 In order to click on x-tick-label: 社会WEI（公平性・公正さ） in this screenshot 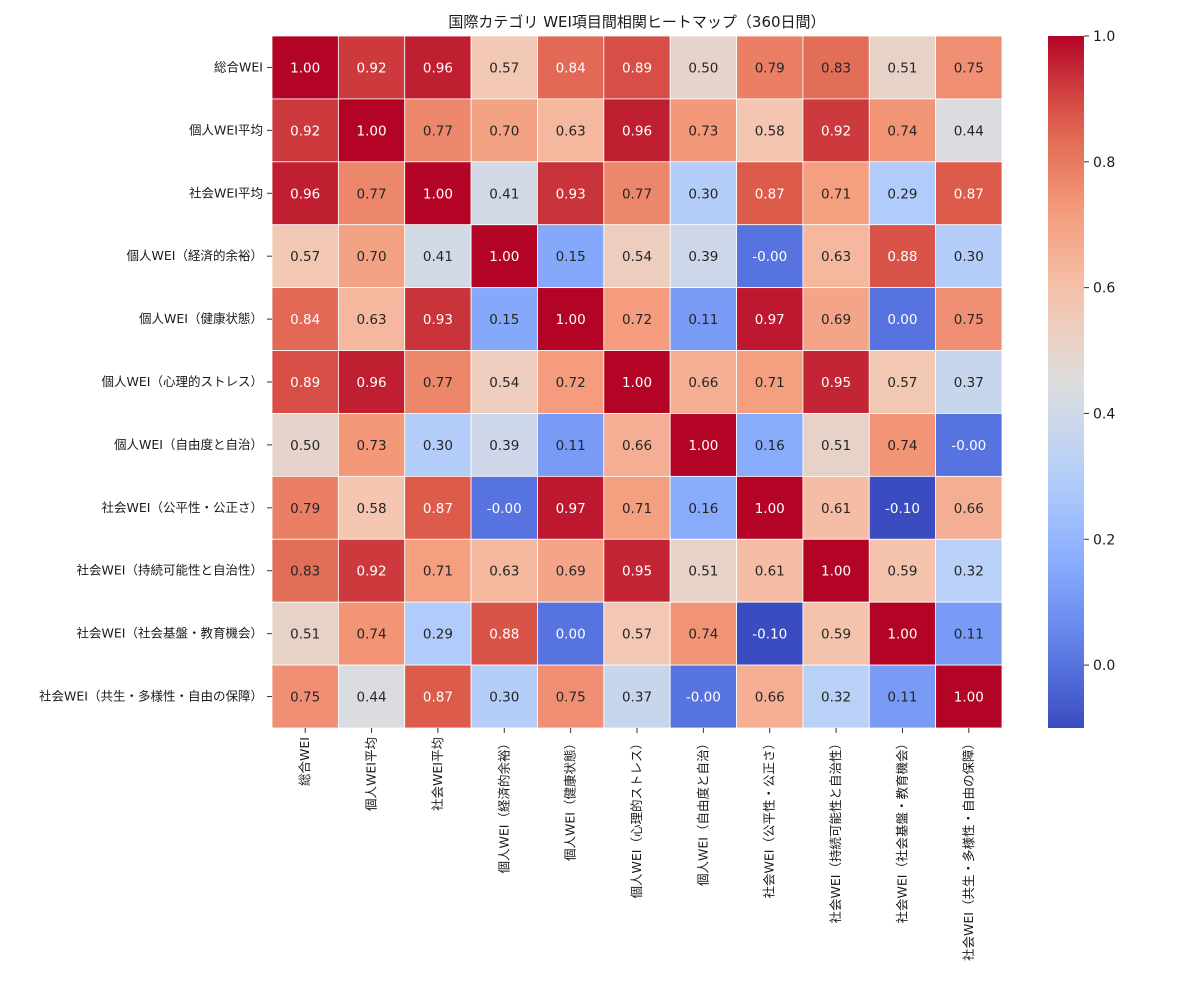, I will do `click(769, 817)`.